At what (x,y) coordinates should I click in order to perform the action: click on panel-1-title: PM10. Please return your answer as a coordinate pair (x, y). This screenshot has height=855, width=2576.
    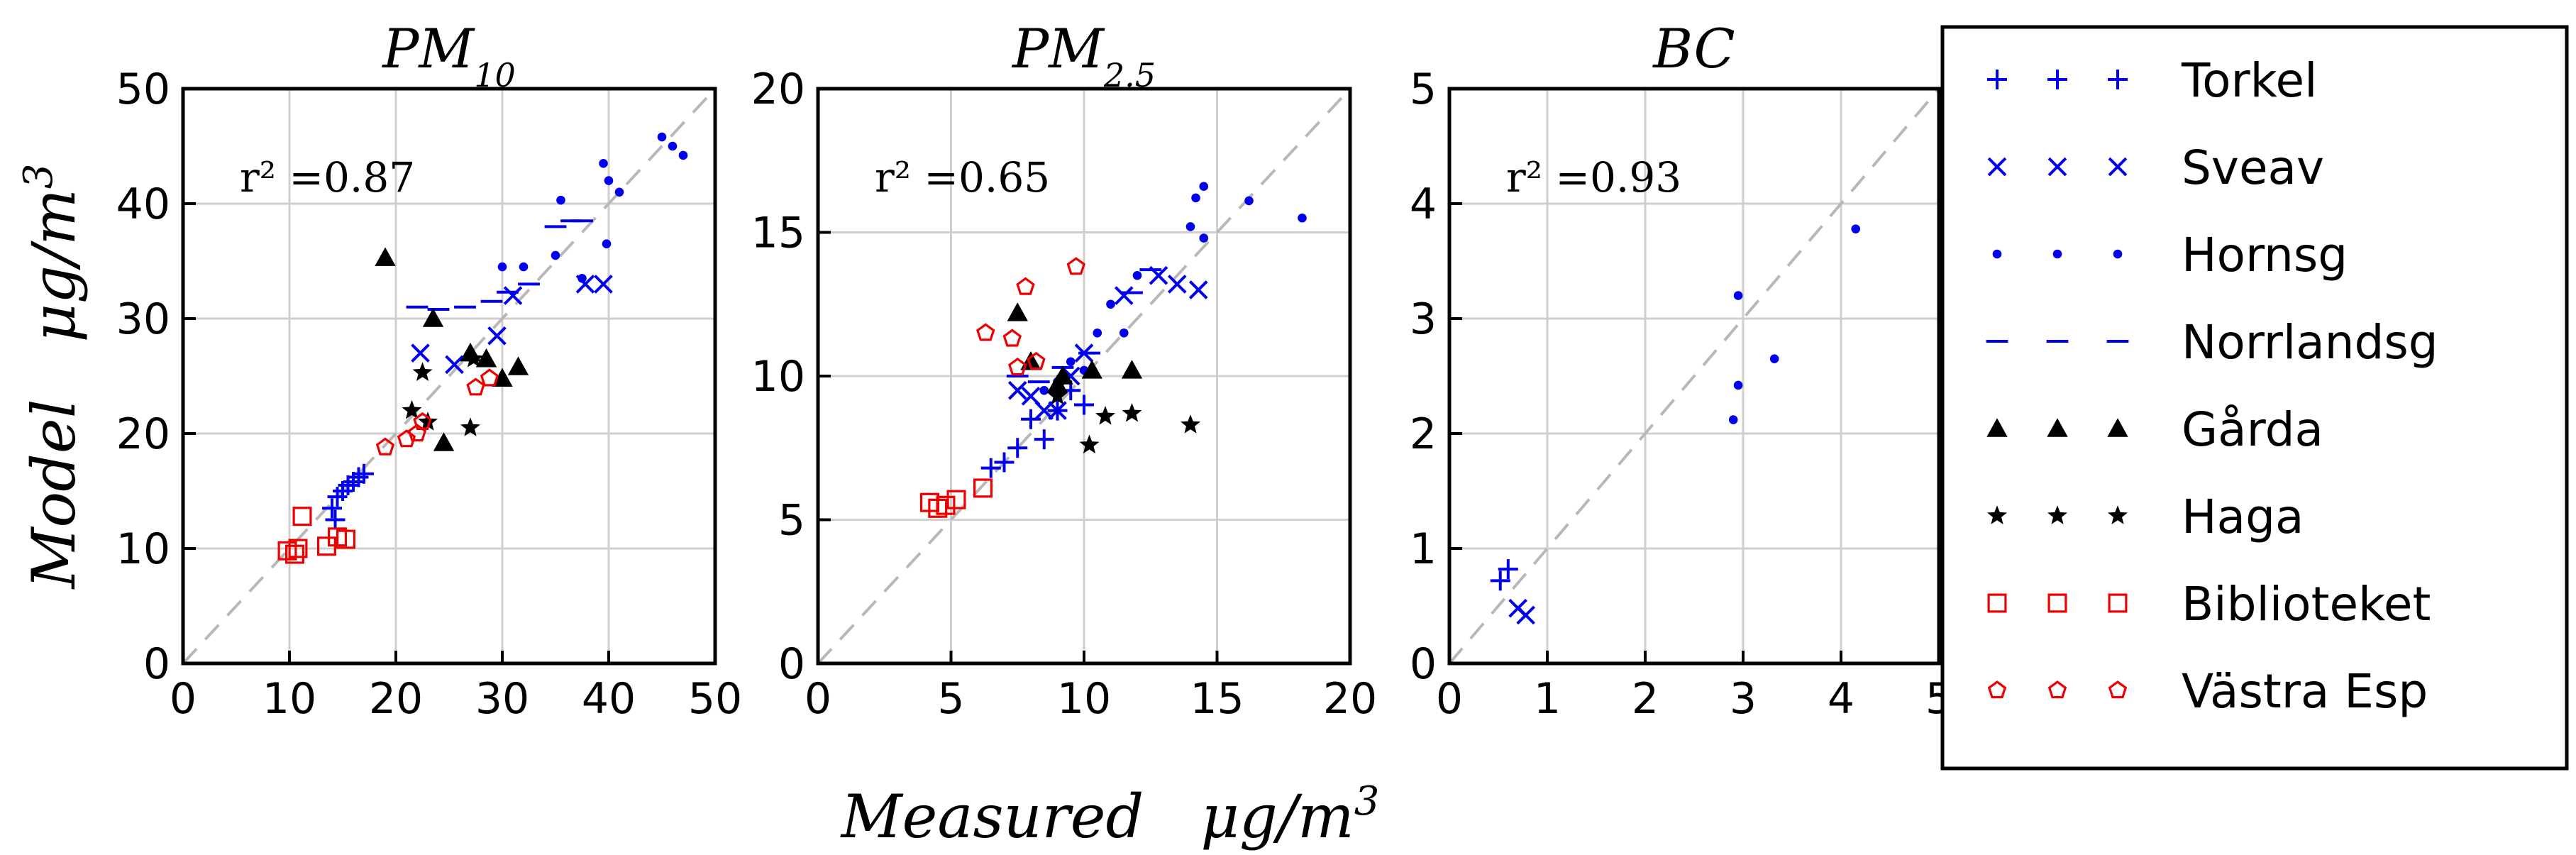
    Looking at the image, I should click on (448, 56).